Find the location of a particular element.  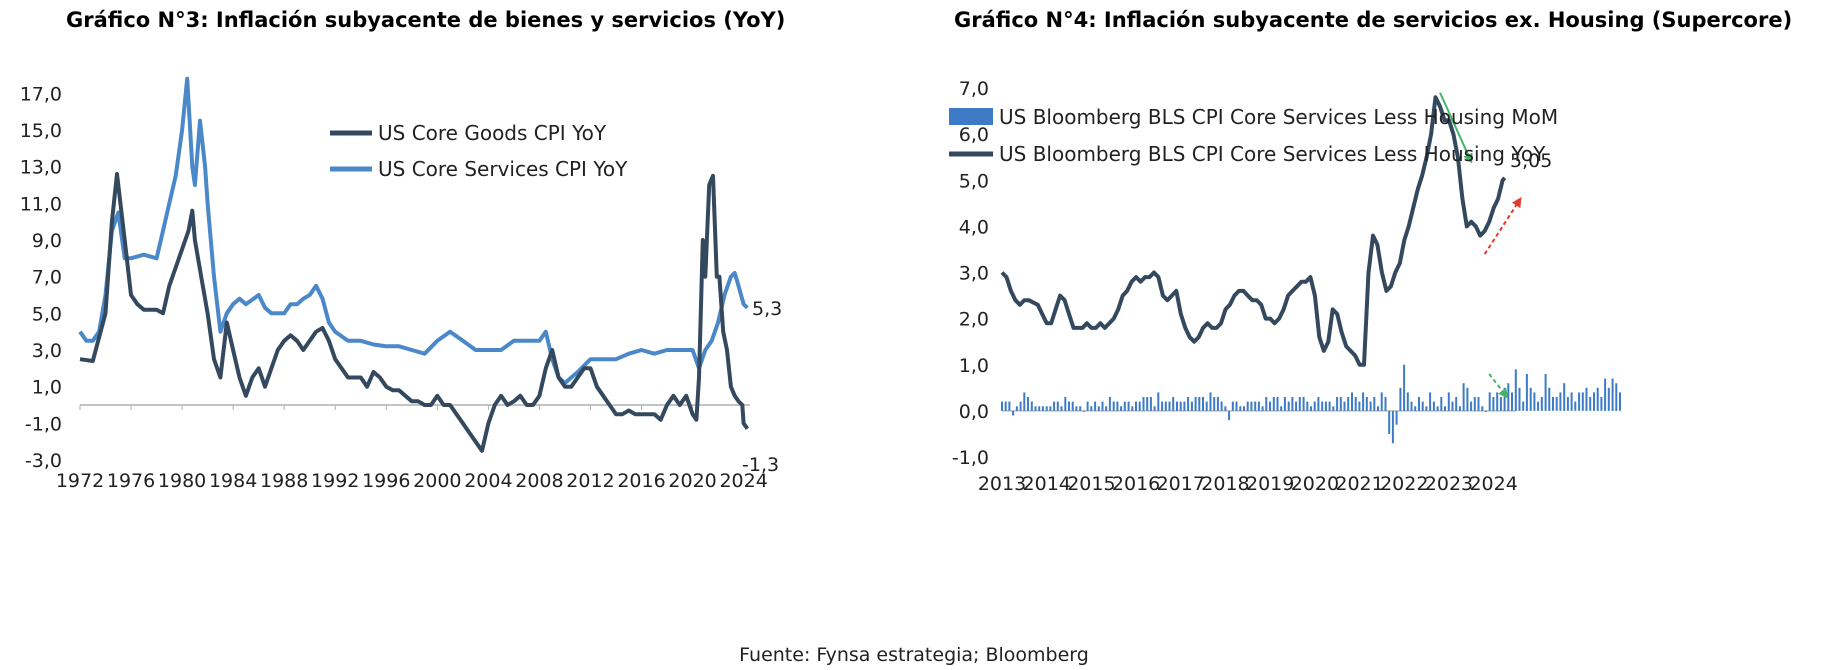

annotation-label: 5,05 is located at coordinates (1531, 161).